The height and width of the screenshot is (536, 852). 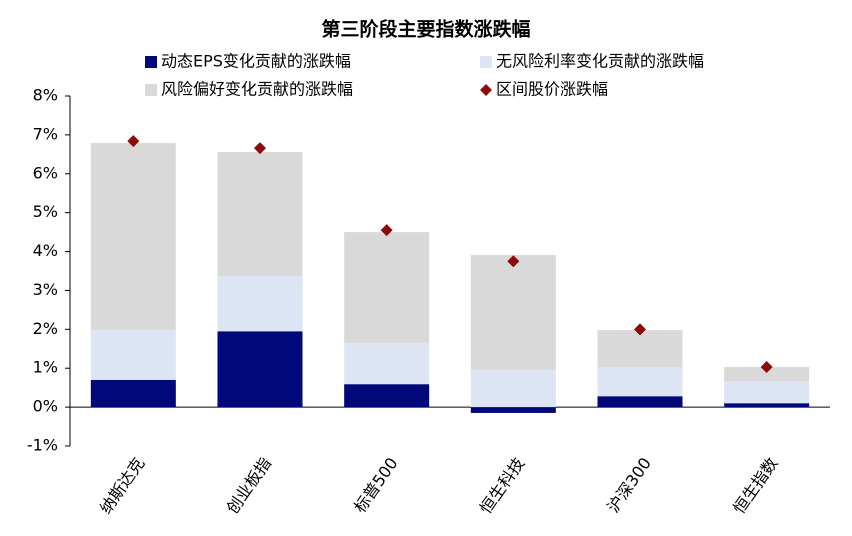 What do you see at coordinates (45, 367) in the screenshot?
I see `y-tick-label: 1%` at bounding box center [45, 367].